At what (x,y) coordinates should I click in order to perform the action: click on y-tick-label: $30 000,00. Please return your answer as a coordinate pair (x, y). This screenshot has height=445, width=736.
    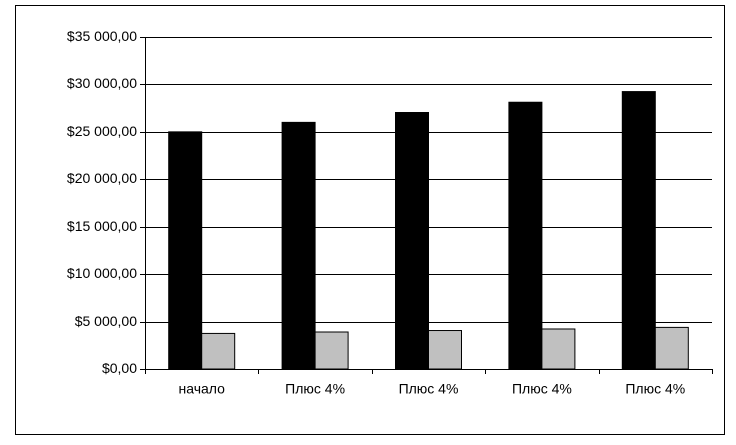
    Looking at the image, I should click on (102, 83).